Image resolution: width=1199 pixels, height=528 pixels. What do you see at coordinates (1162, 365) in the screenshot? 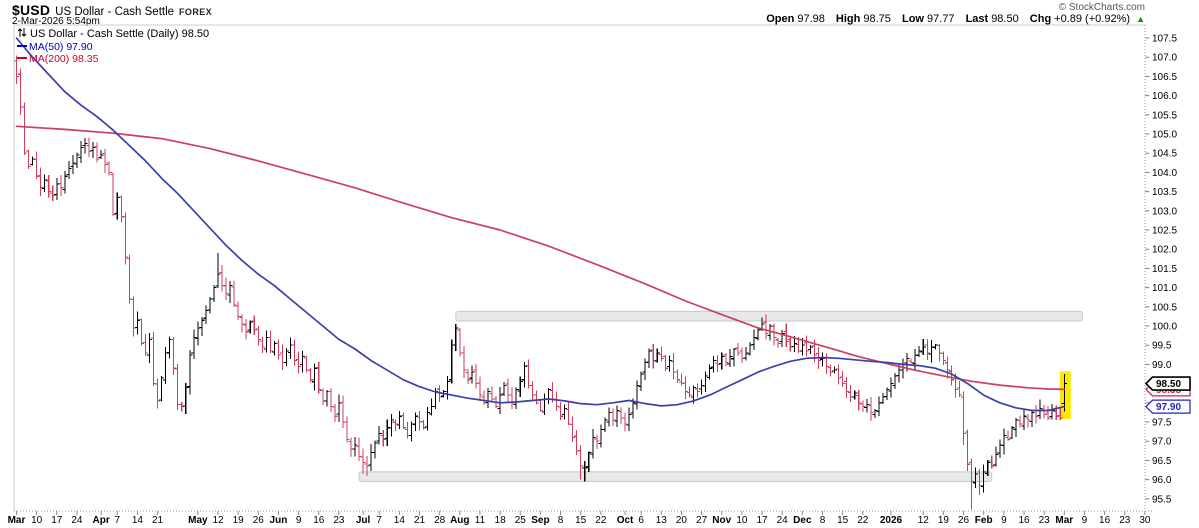
I see `y-axis-label: 99.0` at bounding box center [1162, 365].